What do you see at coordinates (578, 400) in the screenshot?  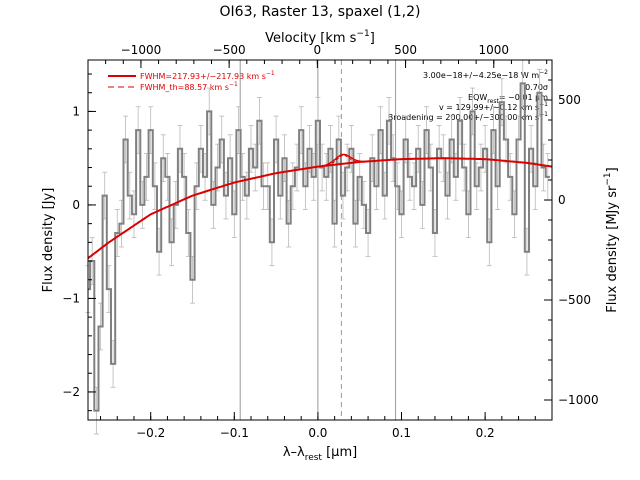 I see `right-tick-label-0: −1000` at bounding box center [578, 400].